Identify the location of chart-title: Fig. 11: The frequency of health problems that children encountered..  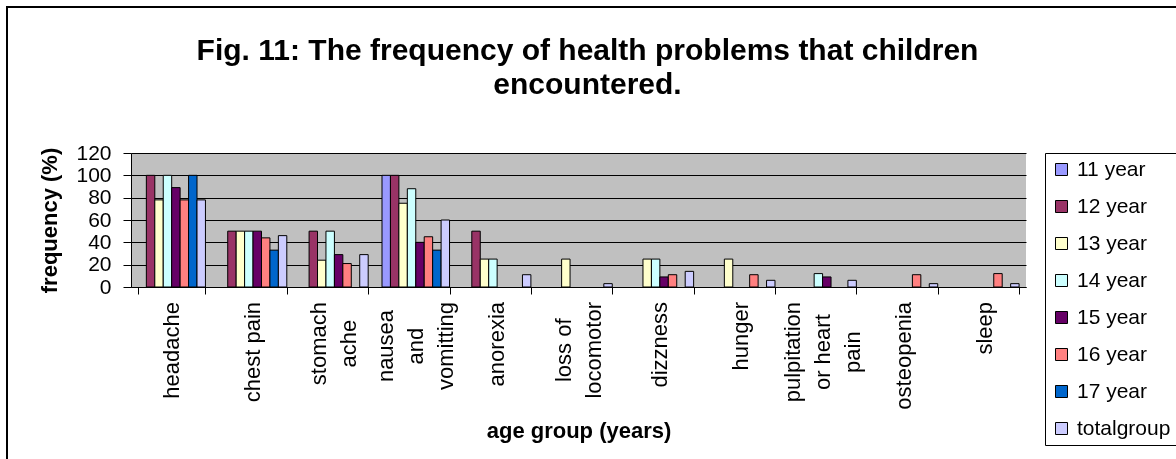
(587, 66).